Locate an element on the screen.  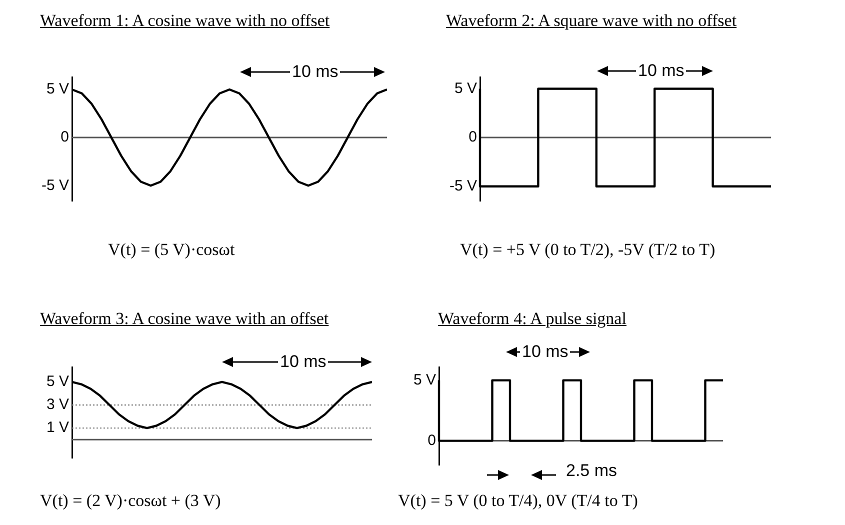
chart-title: Waveform 2: A square wave with no offset is located at coordinates (591, 21).